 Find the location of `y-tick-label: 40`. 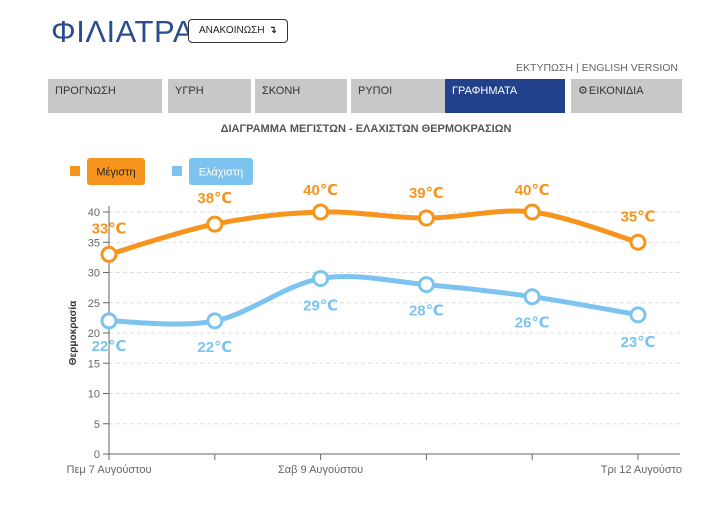

y-tick-label: 40 is located at coordinates (94, 213).